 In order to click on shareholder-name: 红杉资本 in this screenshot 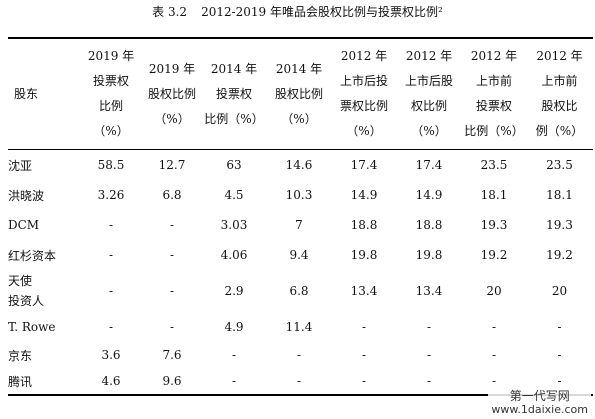, I will do `click(32, 255)`.